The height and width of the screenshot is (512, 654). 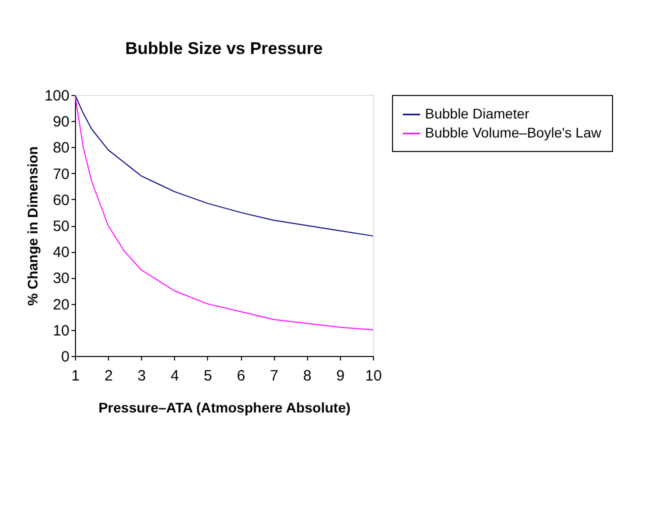 I want to click on line-series, so click(x=224, y=165).